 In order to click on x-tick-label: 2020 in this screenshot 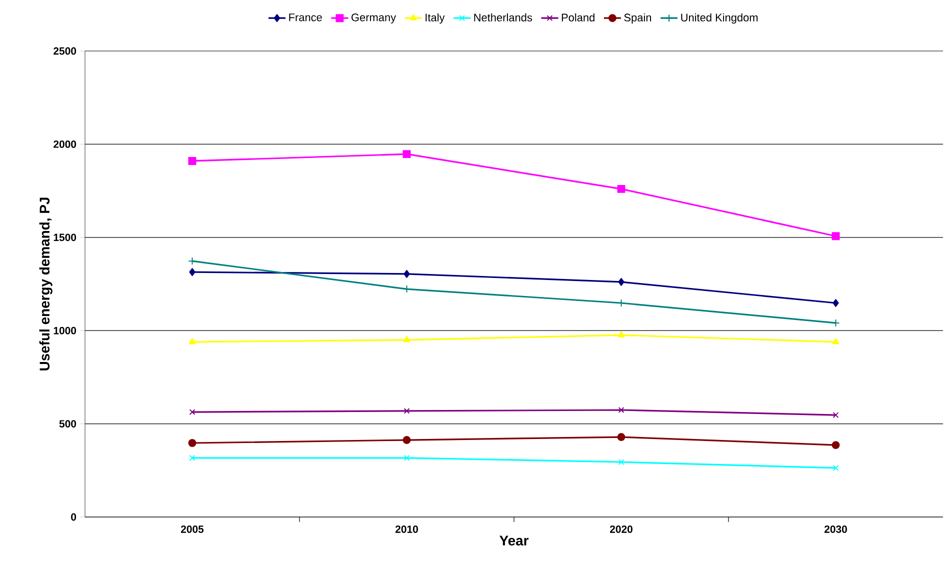, I will do `click(621, 529)`.